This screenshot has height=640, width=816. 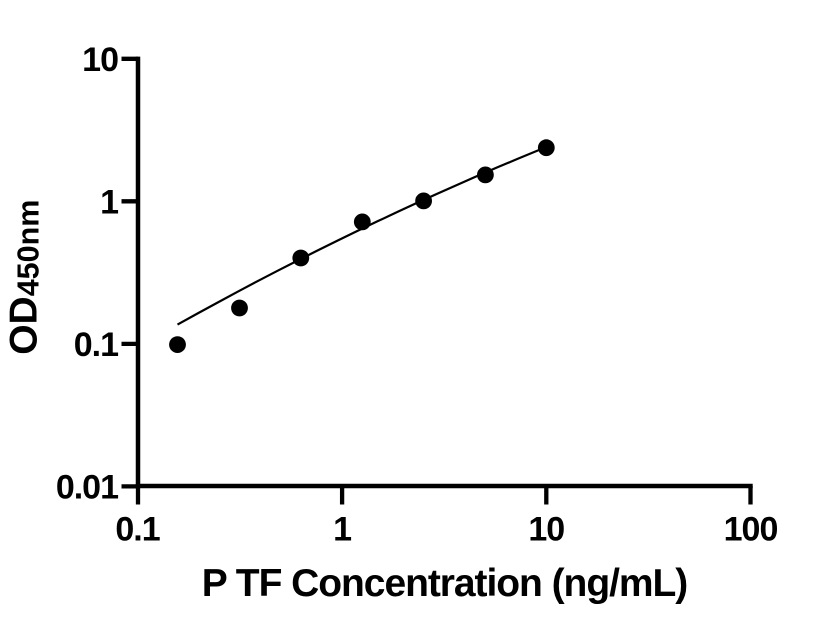 What do you see at coordinates (87, 488) in the screenshot?
I see `svg-text: 0.01` at bounding box center [87, 488].